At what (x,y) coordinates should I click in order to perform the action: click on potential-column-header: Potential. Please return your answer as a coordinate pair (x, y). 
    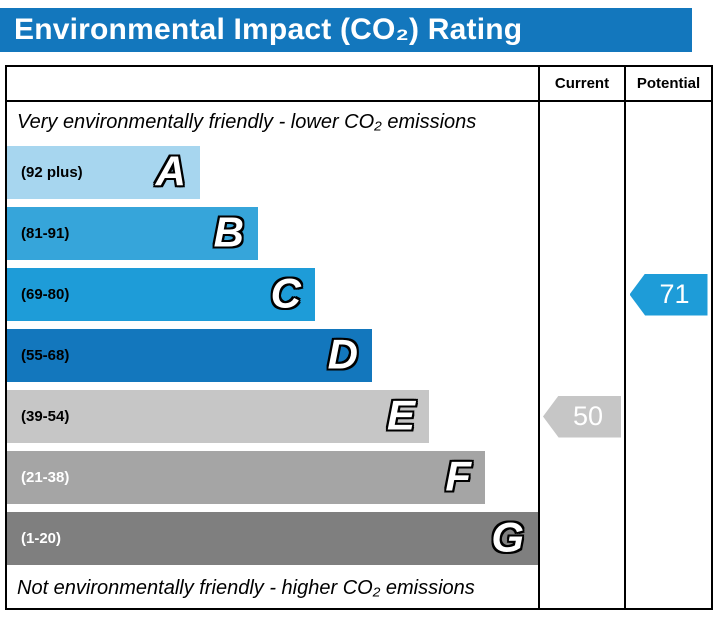
    Looking at the image, I should click on (668, 83).